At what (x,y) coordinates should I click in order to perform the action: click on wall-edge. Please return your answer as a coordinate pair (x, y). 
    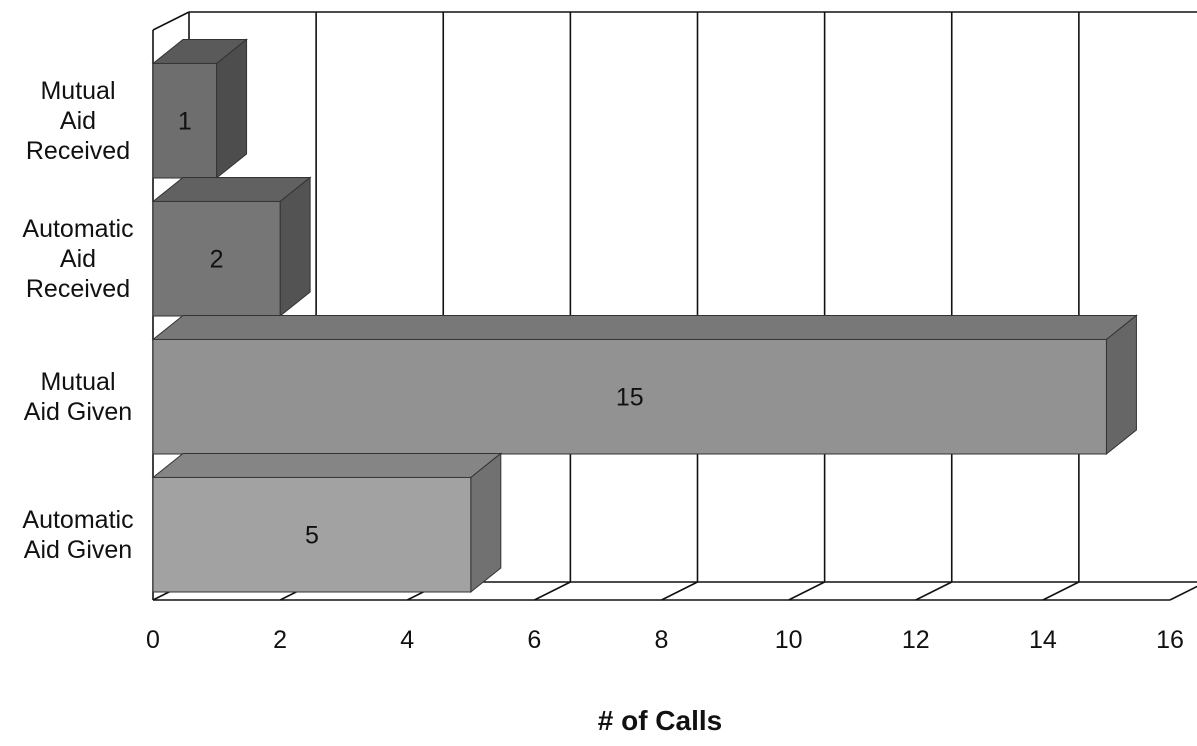
    Looking at the image, I should click on (171, 21).